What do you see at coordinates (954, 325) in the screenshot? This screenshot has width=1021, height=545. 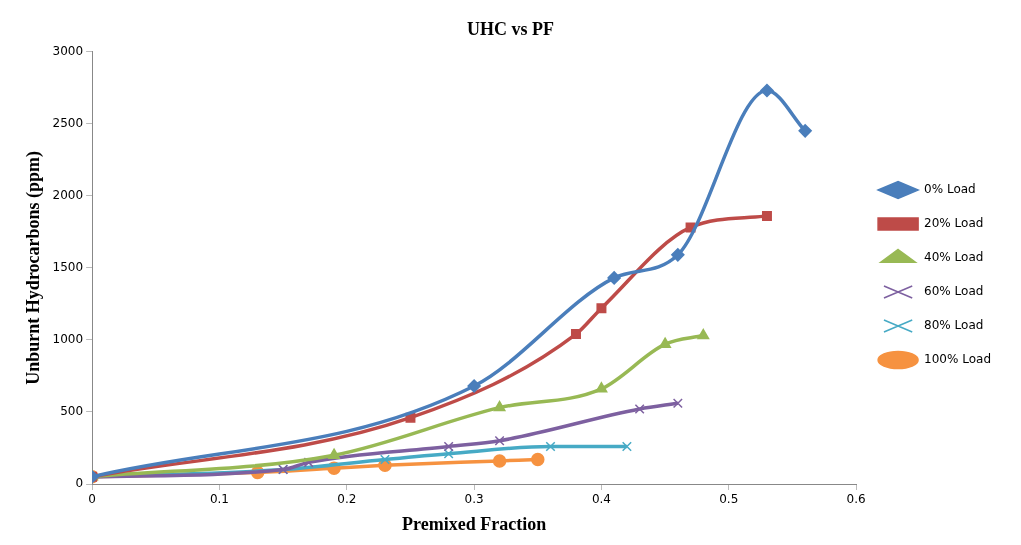 I see `legend-label: 80% Load` at bounding box center [954, 325].